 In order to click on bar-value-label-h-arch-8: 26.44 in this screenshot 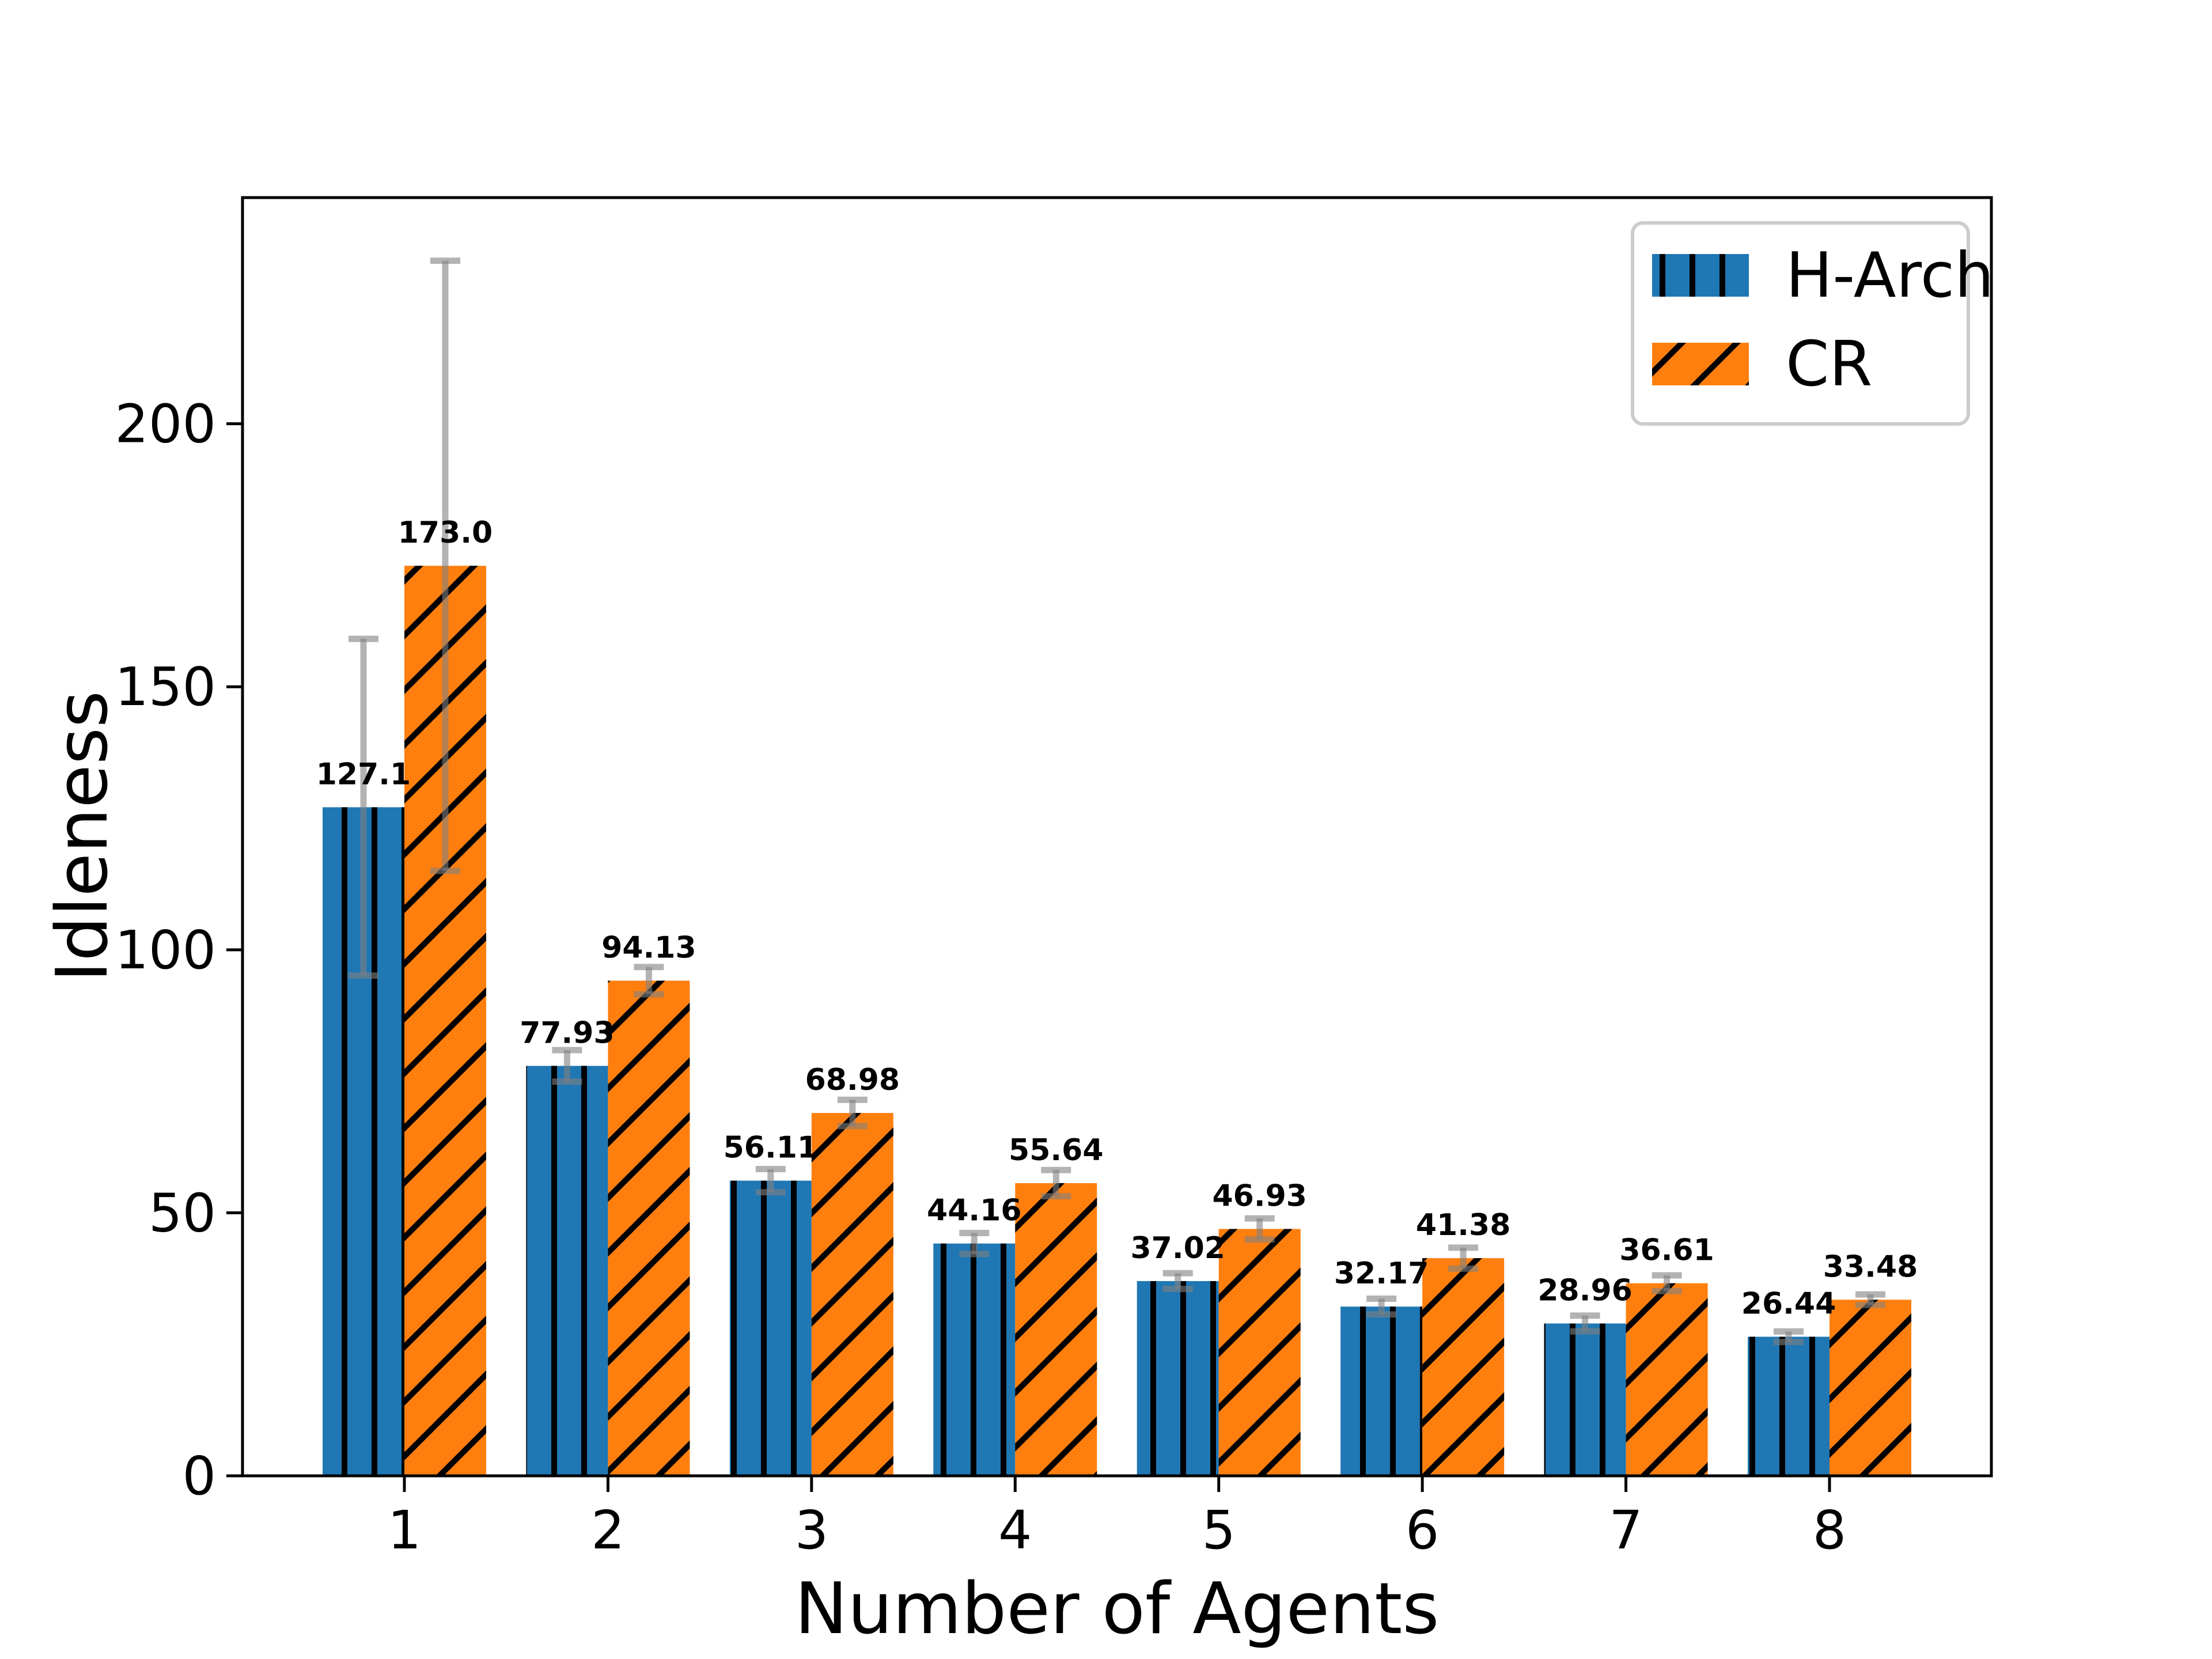, I will do `click(1788, 1304)`.